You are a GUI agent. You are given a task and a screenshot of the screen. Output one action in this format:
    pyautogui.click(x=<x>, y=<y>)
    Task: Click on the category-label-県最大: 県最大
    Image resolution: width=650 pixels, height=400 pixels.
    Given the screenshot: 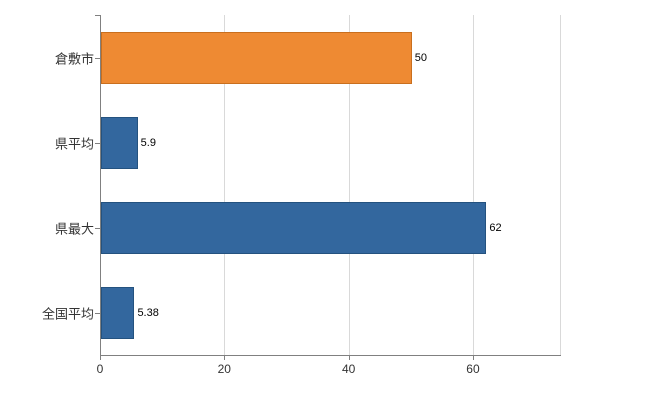 What is the action you would take?
    pyautogui.click(x=74, y=228)
    